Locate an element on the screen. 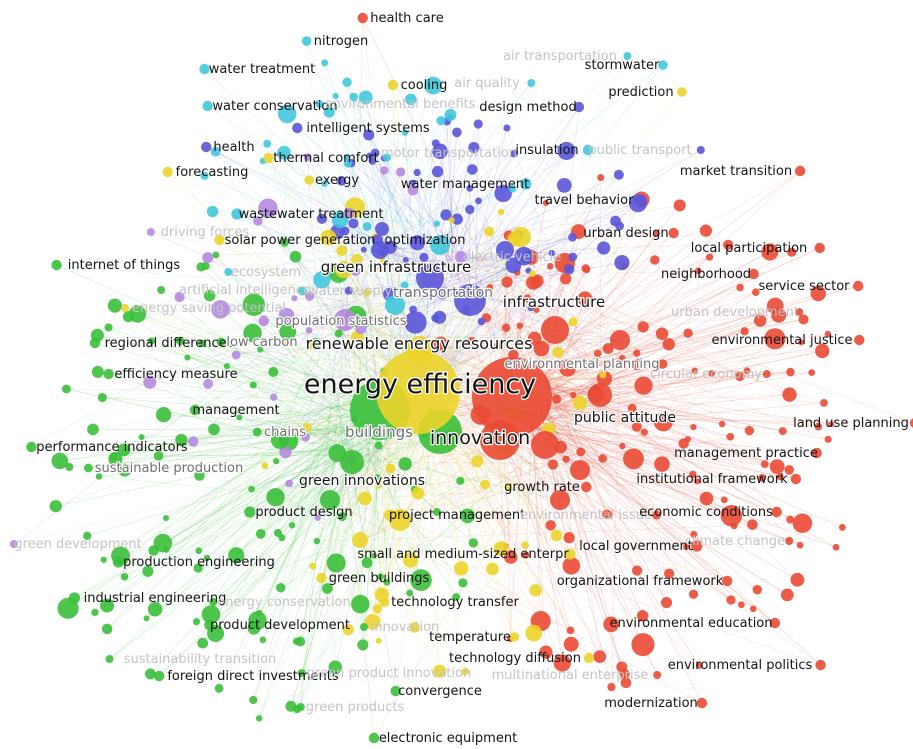  term-label: motor transportation is located at coordinates (449, 153).